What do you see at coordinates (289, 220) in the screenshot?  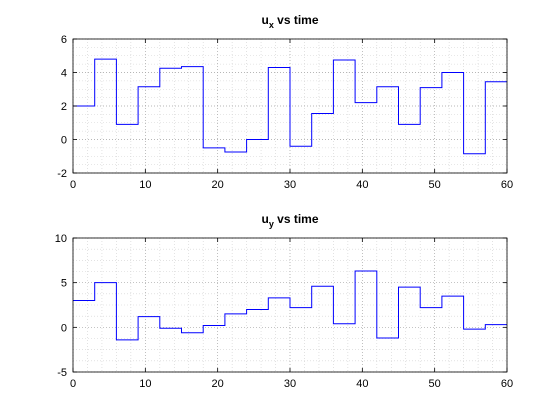 I see `chart-title-uy: uy vs time` at bounding box center [289, 220].